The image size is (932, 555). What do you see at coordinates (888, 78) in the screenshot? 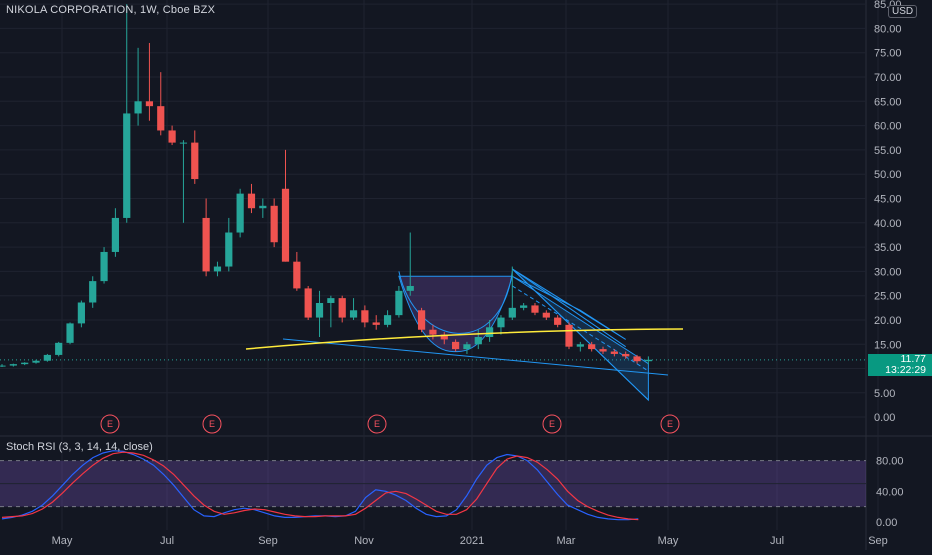
I see `price-tick-label: 70.00` at bounding box center [888, 78].